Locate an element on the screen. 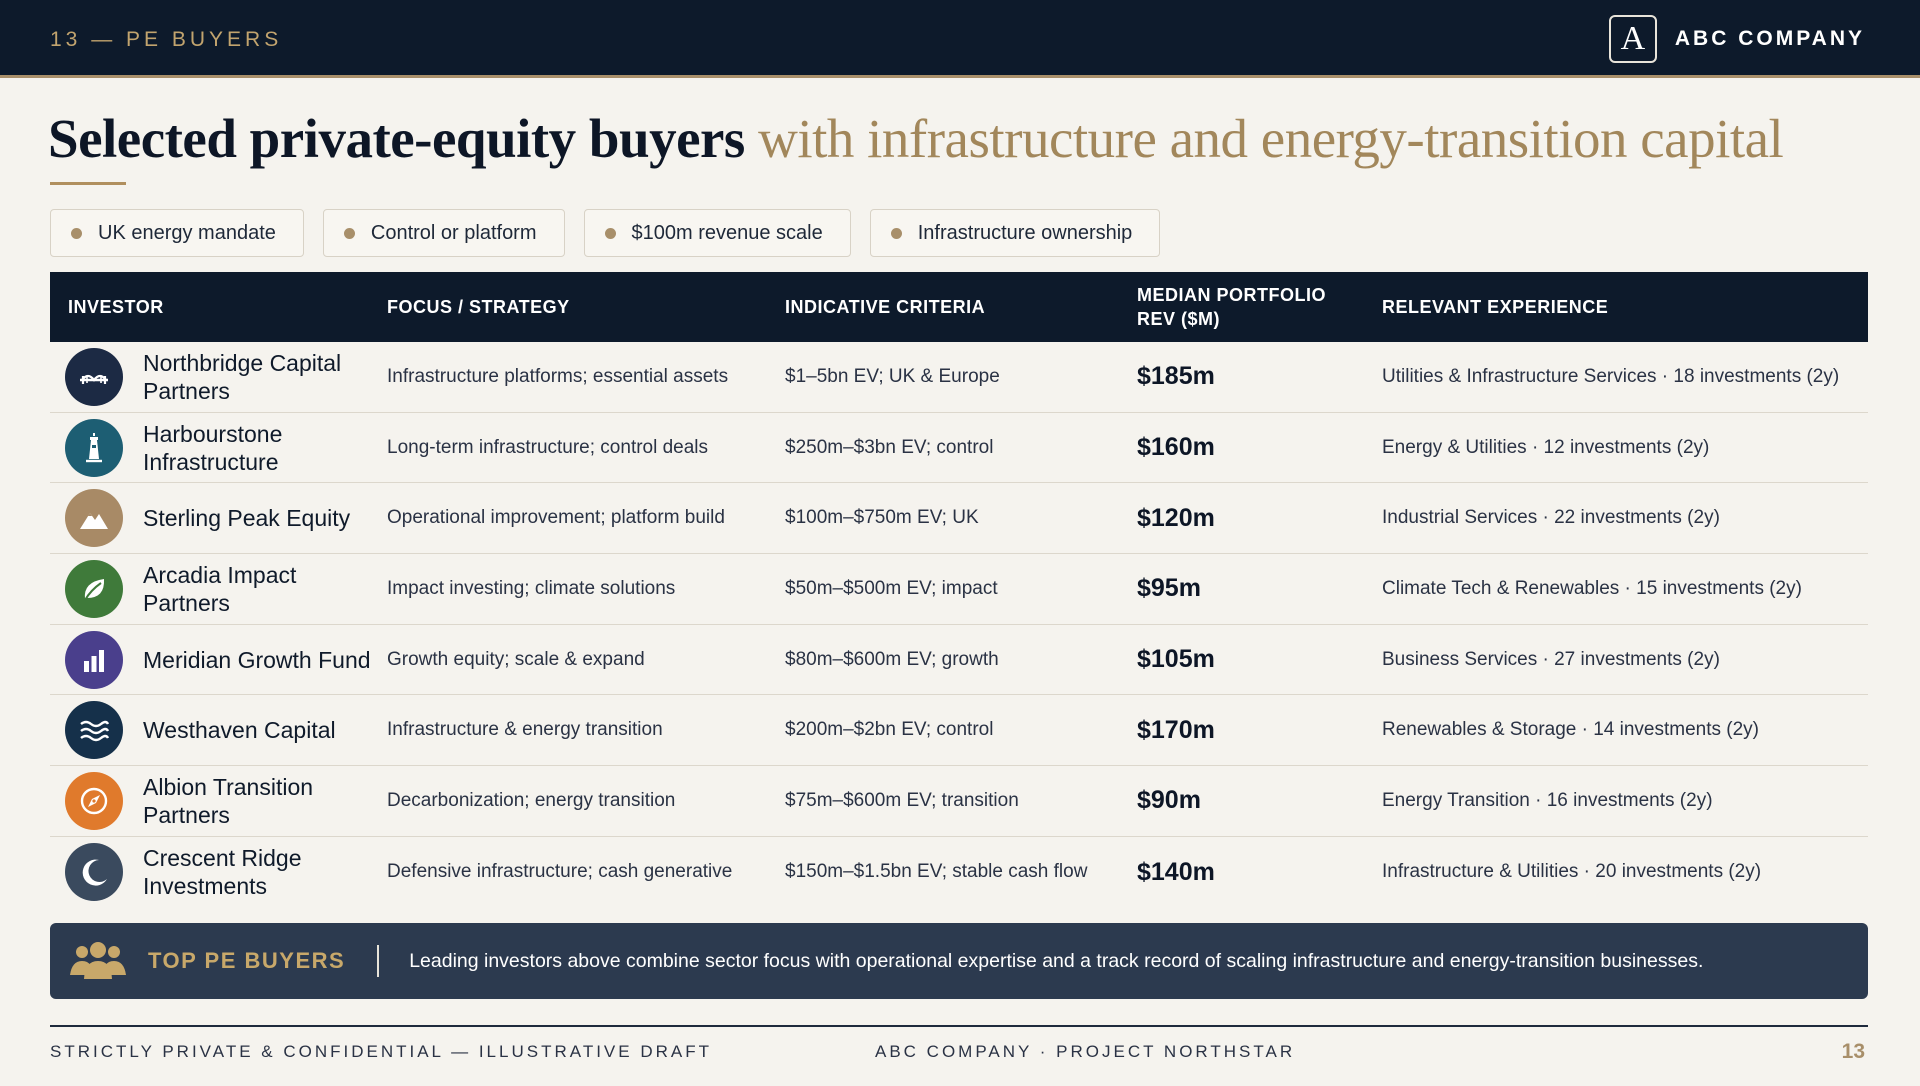  brand-logo: A is located at coordinates (1632, 39).